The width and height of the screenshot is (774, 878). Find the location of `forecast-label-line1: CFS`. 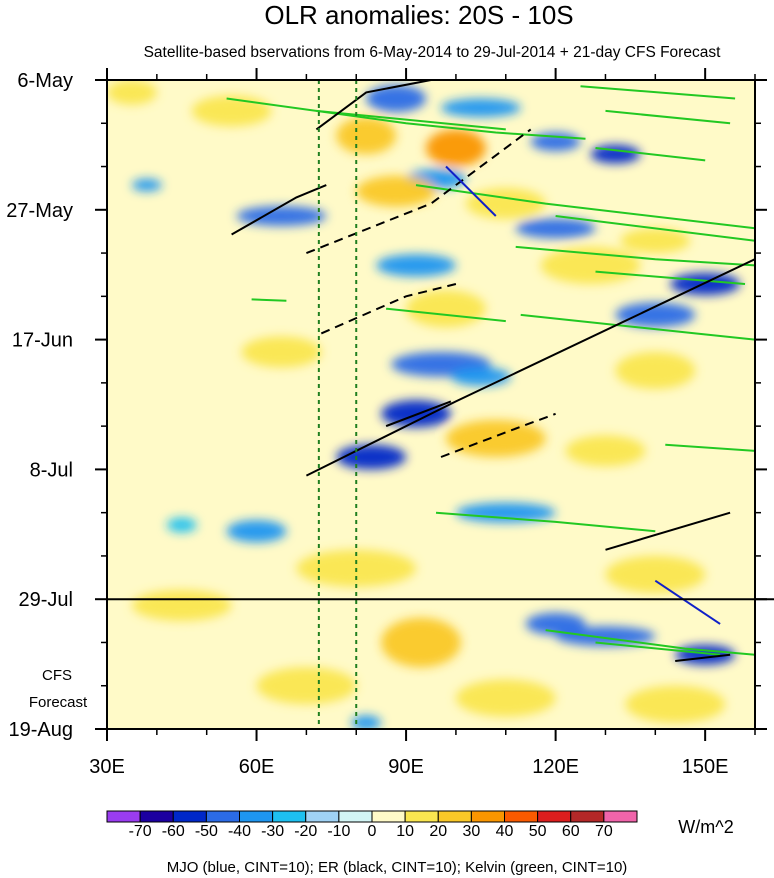

forecast-label-line1: CFS is located at coordinates (57, 675).